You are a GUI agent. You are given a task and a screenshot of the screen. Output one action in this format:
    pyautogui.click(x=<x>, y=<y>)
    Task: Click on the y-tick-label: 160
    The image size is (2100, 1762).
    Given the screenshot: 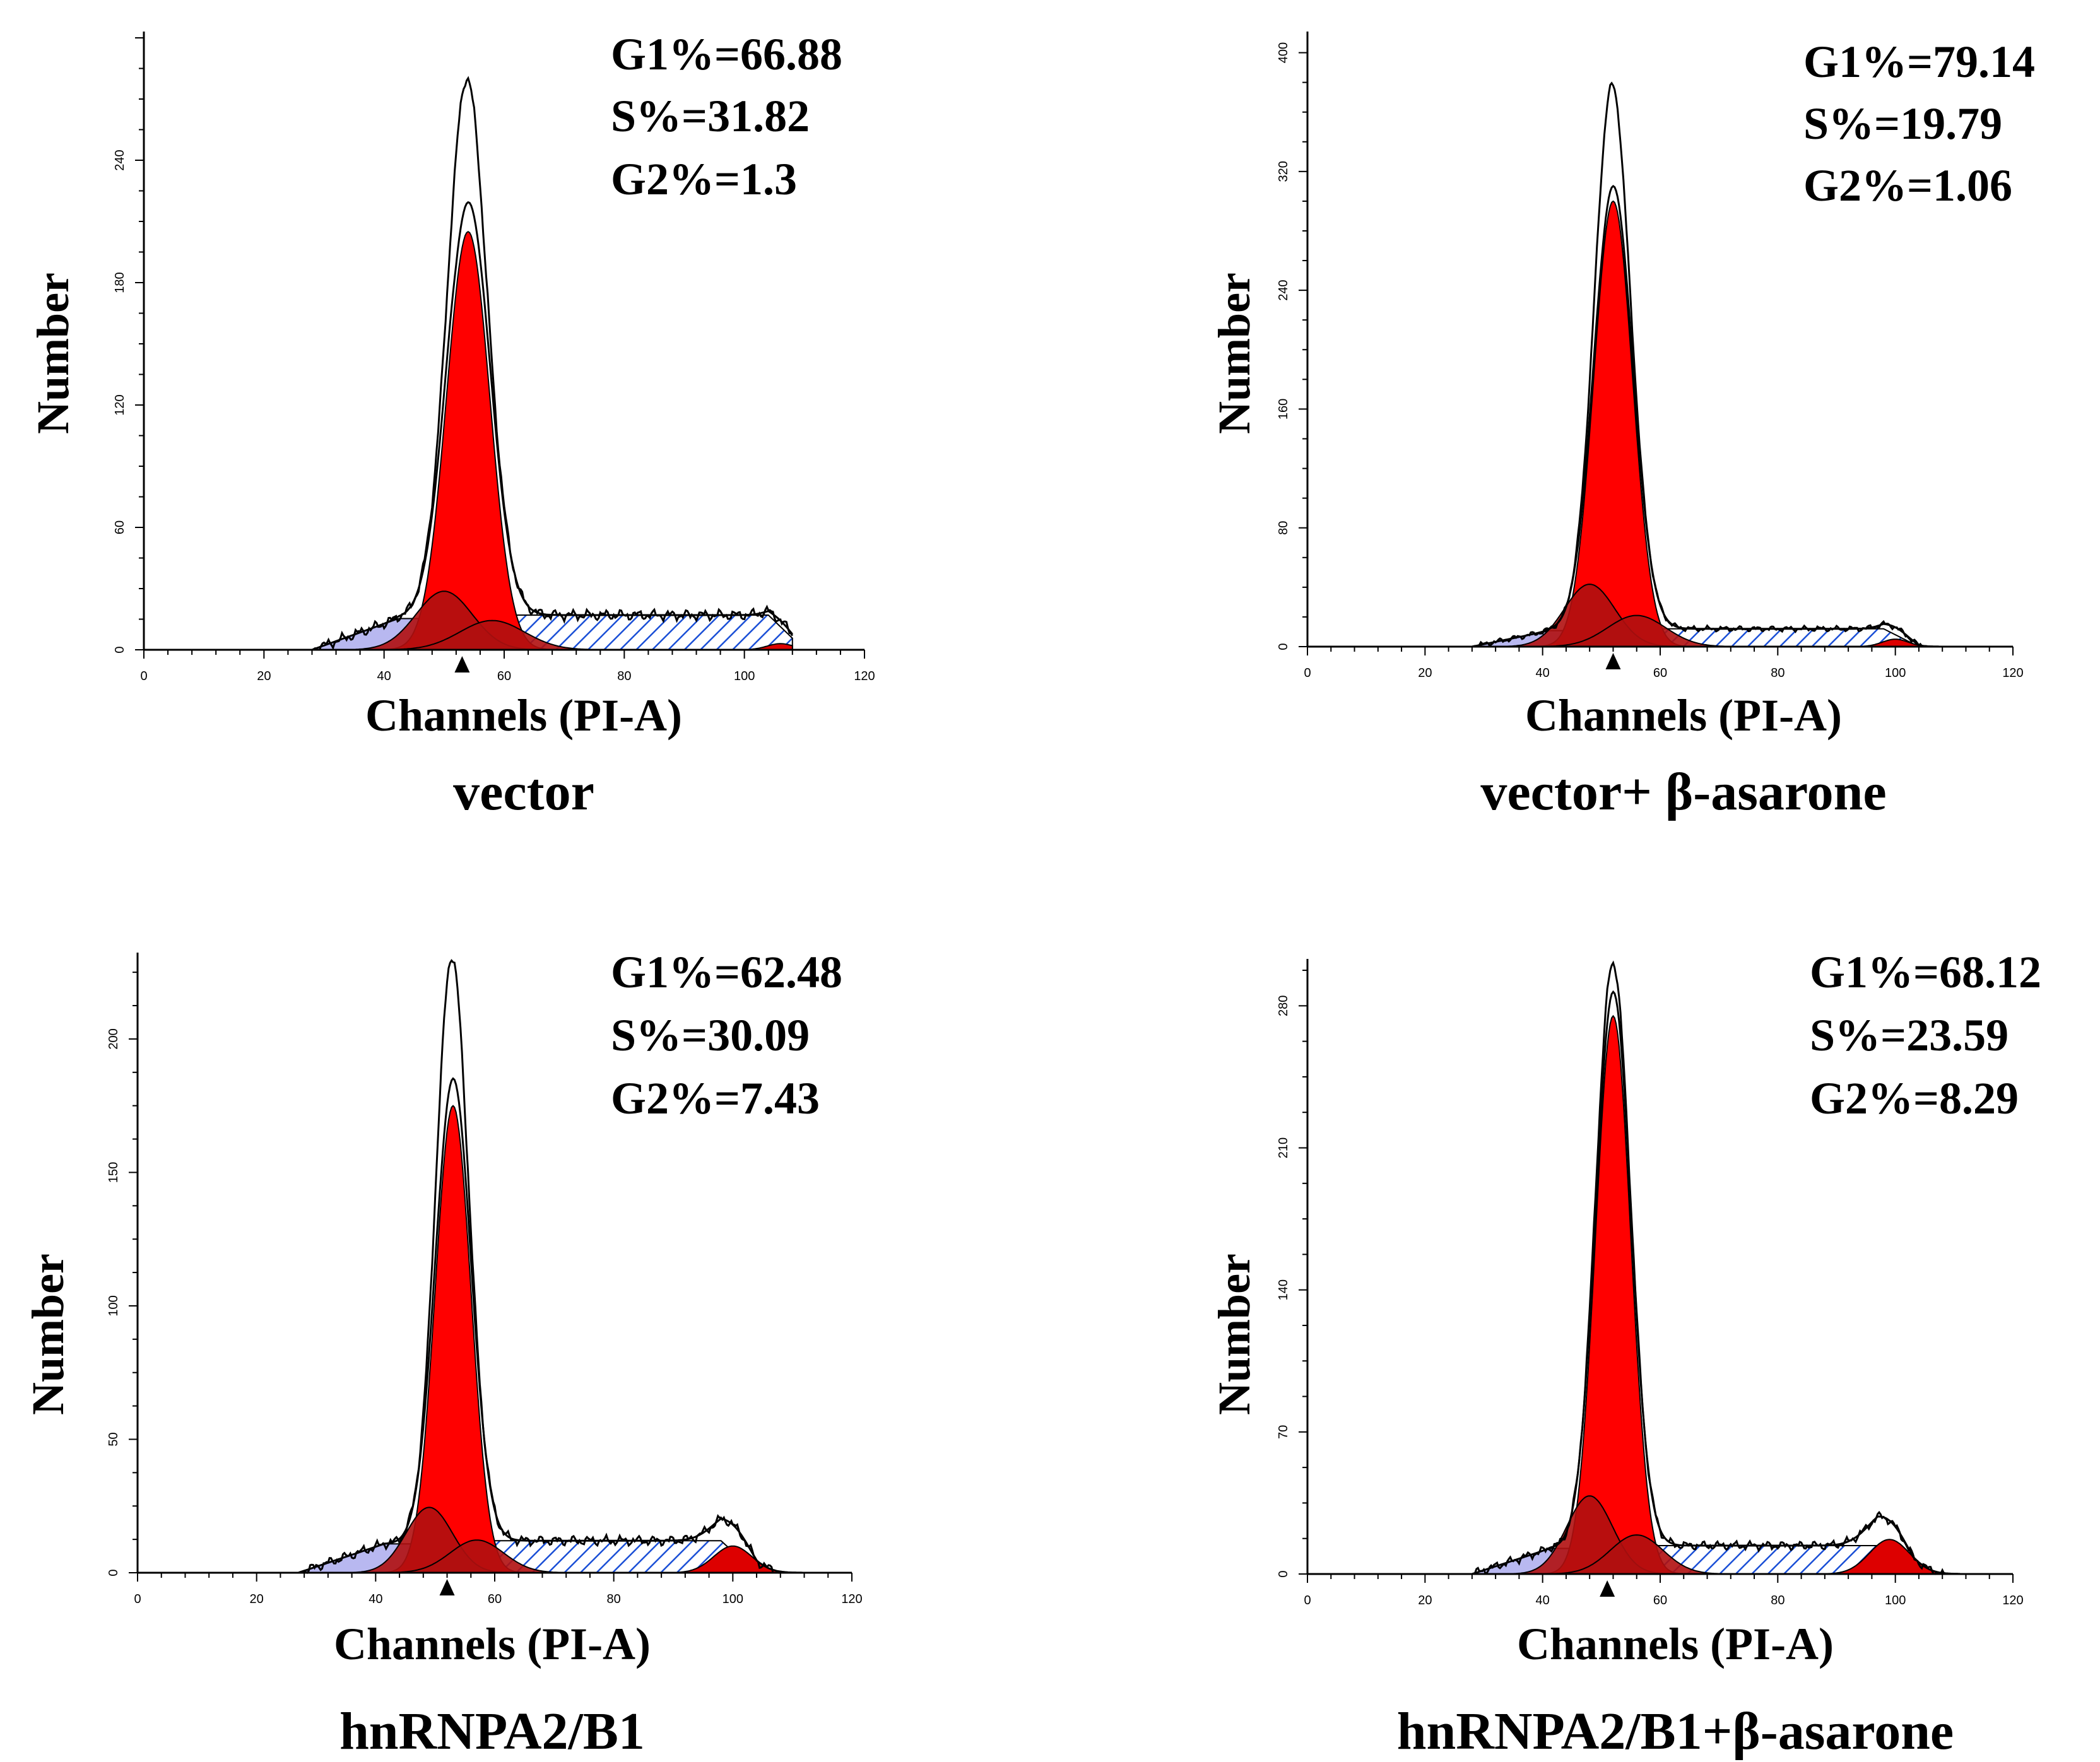 What is the action you would take?
    pyautogui.click(x=1283, y=410)
    